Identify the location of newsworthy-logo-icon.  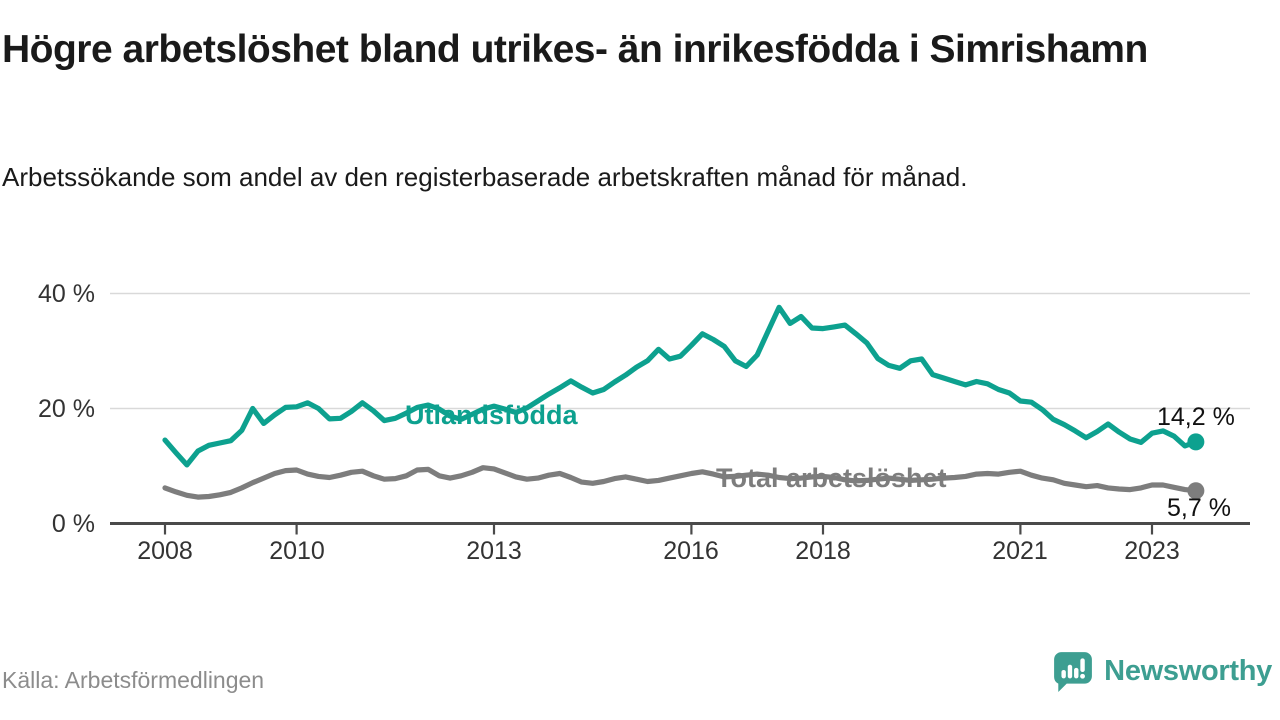
(1073, 672).